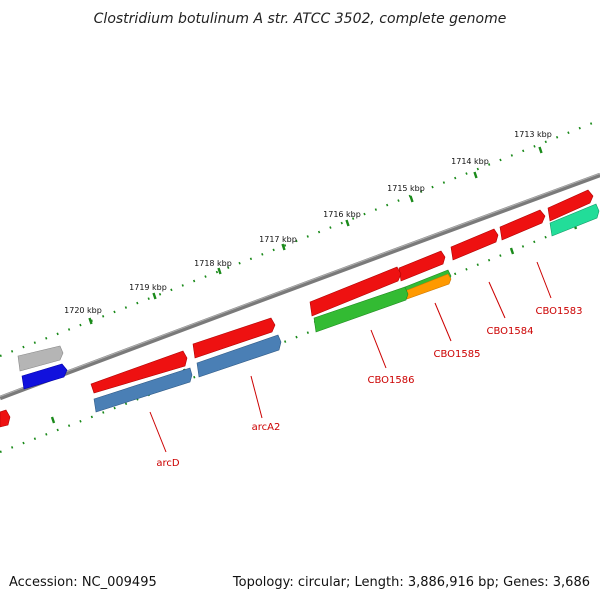  What do you see at coordinates (544, 280) in the screenshot?
I see `connector-cbo1583` at bounding box center [544, 280].